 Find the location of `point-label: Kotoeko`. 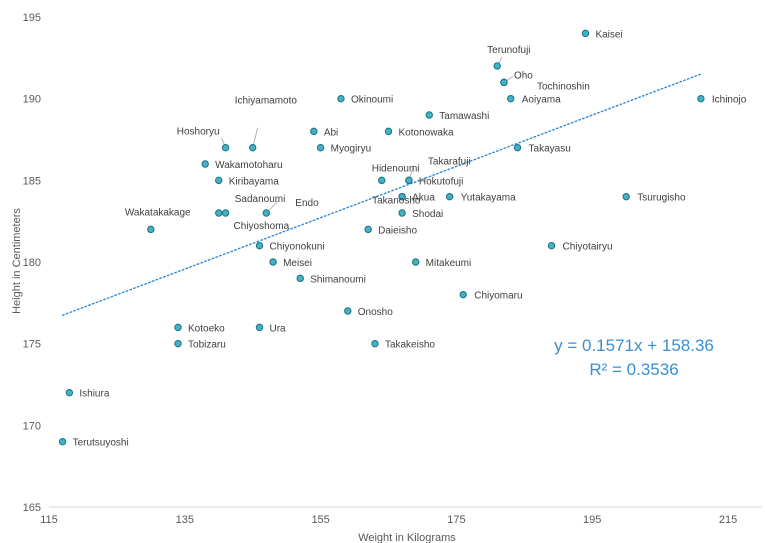

point-label: Kotoeko is located at coordinates (206, 328).